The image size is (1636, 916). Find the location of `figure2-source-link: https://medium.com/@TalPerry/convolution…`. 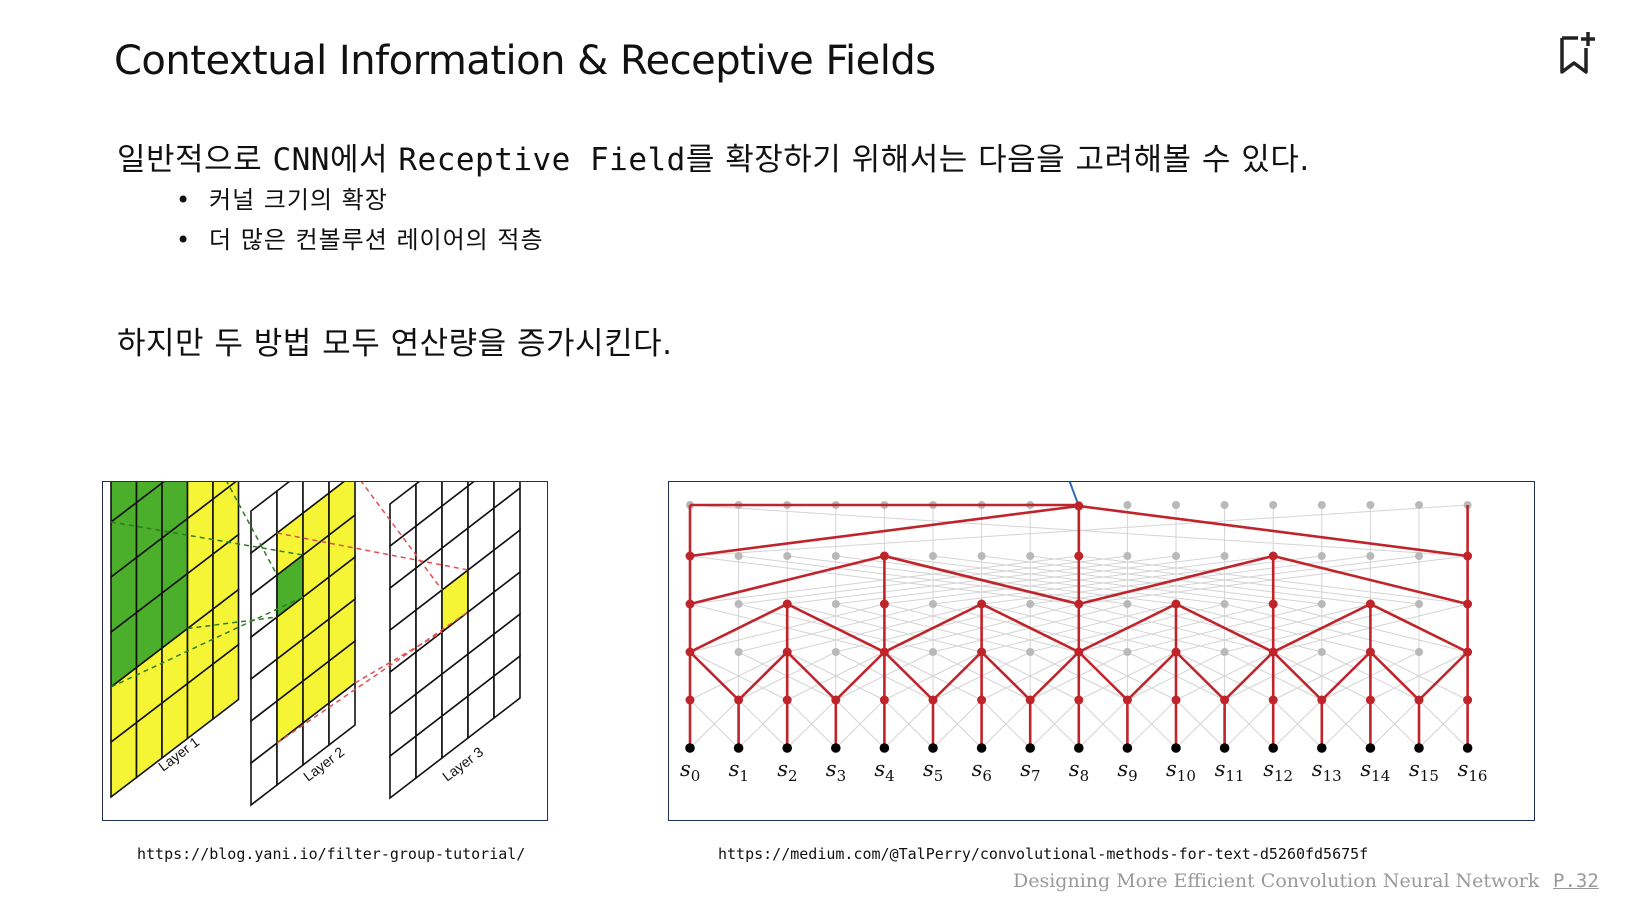

figure2-source-link: https://medium.com/@TalPerry/convolution… is located at coordinates (1043, 854).